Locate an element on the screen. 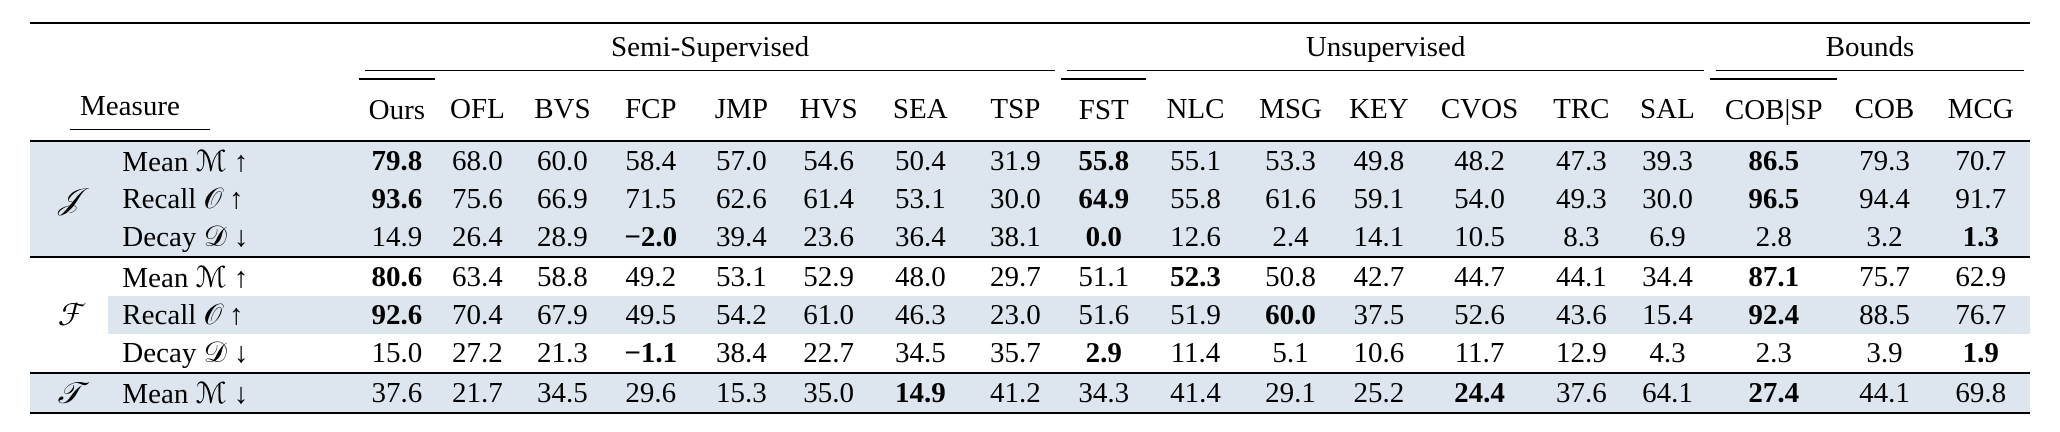 This screenshot has height=432, width=2060. table-cell: 66.9 is located at coordinates (562, 199).